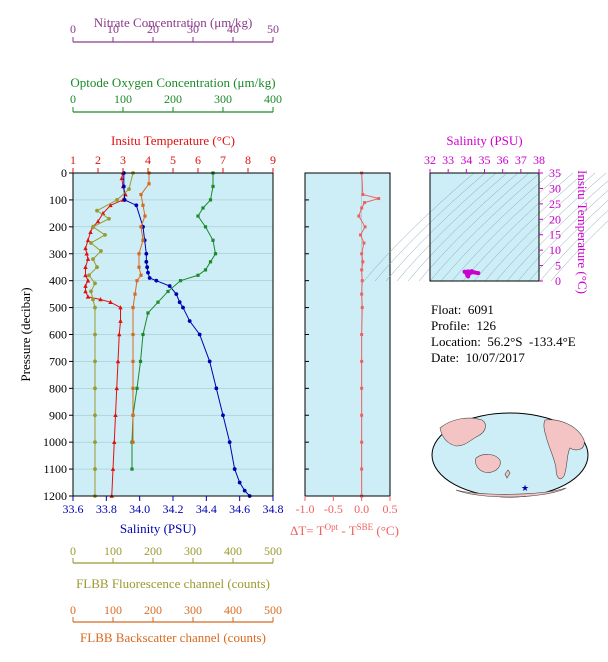 The width and height of the screenshot is (608, 662). What do you see at coordinates (273, 160) in the screenshot?
I see `temperature-tick-label: 9` at bounding box center [273, 160].